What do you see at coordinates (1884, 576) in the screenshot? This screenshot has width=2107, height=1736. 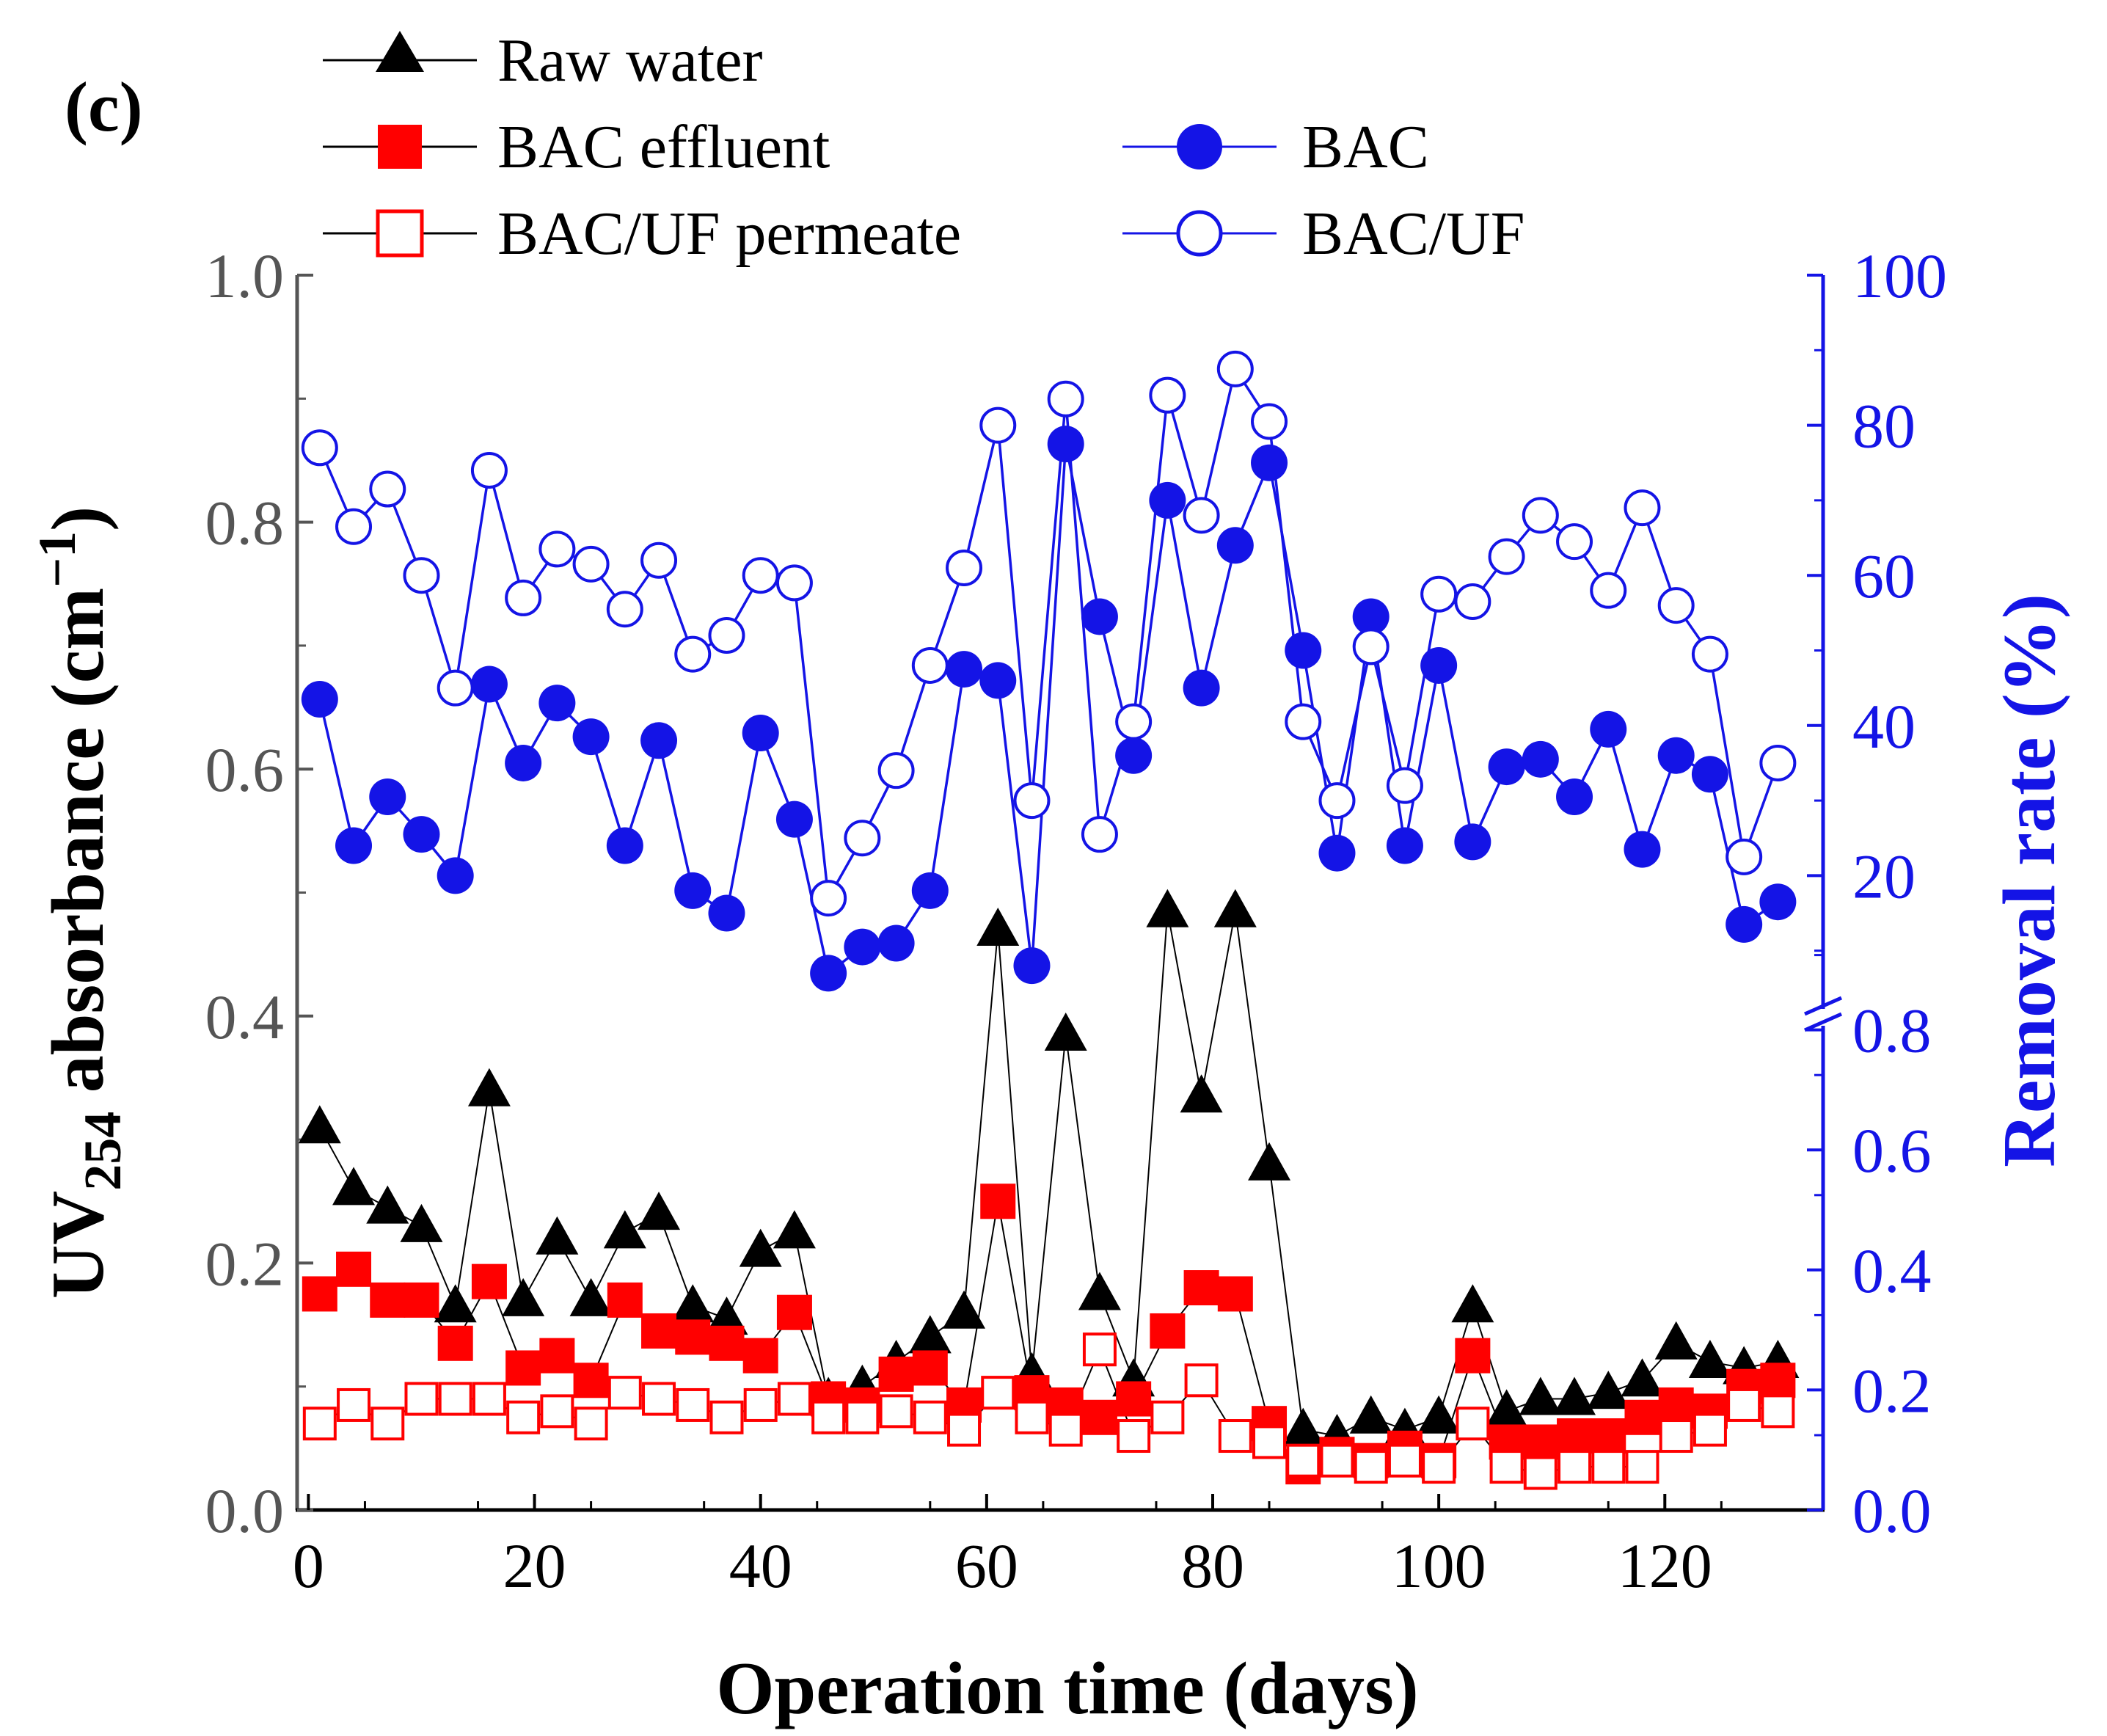 I see `right-upper-tick-label: 60` at bounding box center [1884, 576].